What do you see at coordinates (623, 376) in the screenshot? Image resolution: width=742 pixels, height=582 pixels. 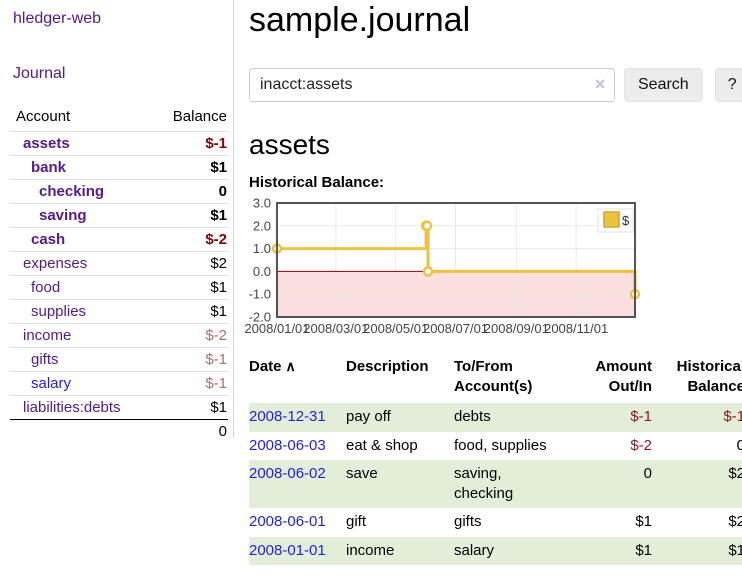 I see `column-header-amount: Amount Out/In` at bounding box center [623, 376].